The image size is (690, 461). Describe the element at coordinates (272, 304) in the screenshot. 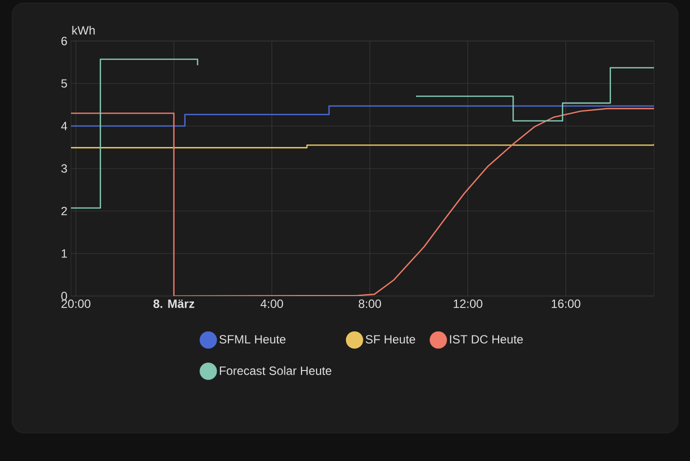

I see `x-tick-label: 4:00` at that location.